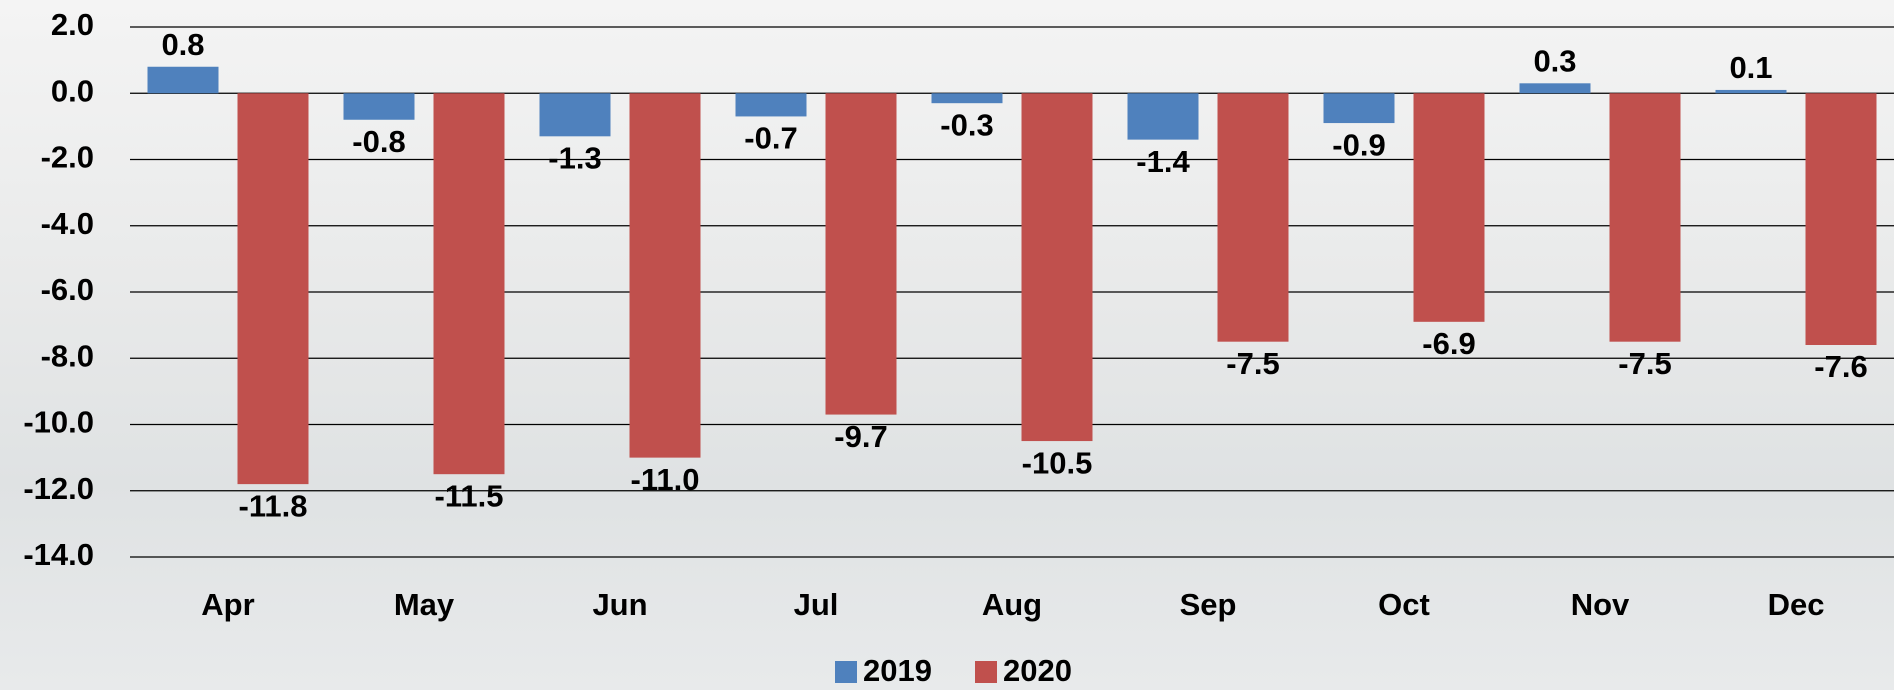  Describe the element at coordinates (58, 422) in the screenshot. I see `y-tick-label: -10.0` at that location.